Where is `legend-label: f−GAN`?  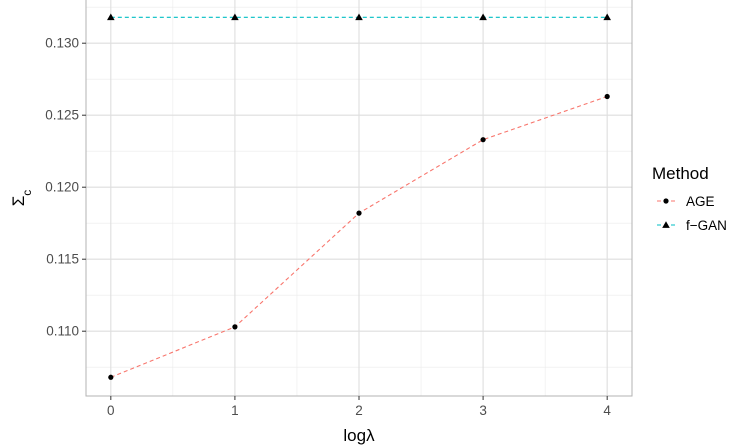
legend-label: f−GAN is located at coordinates (706, 225).